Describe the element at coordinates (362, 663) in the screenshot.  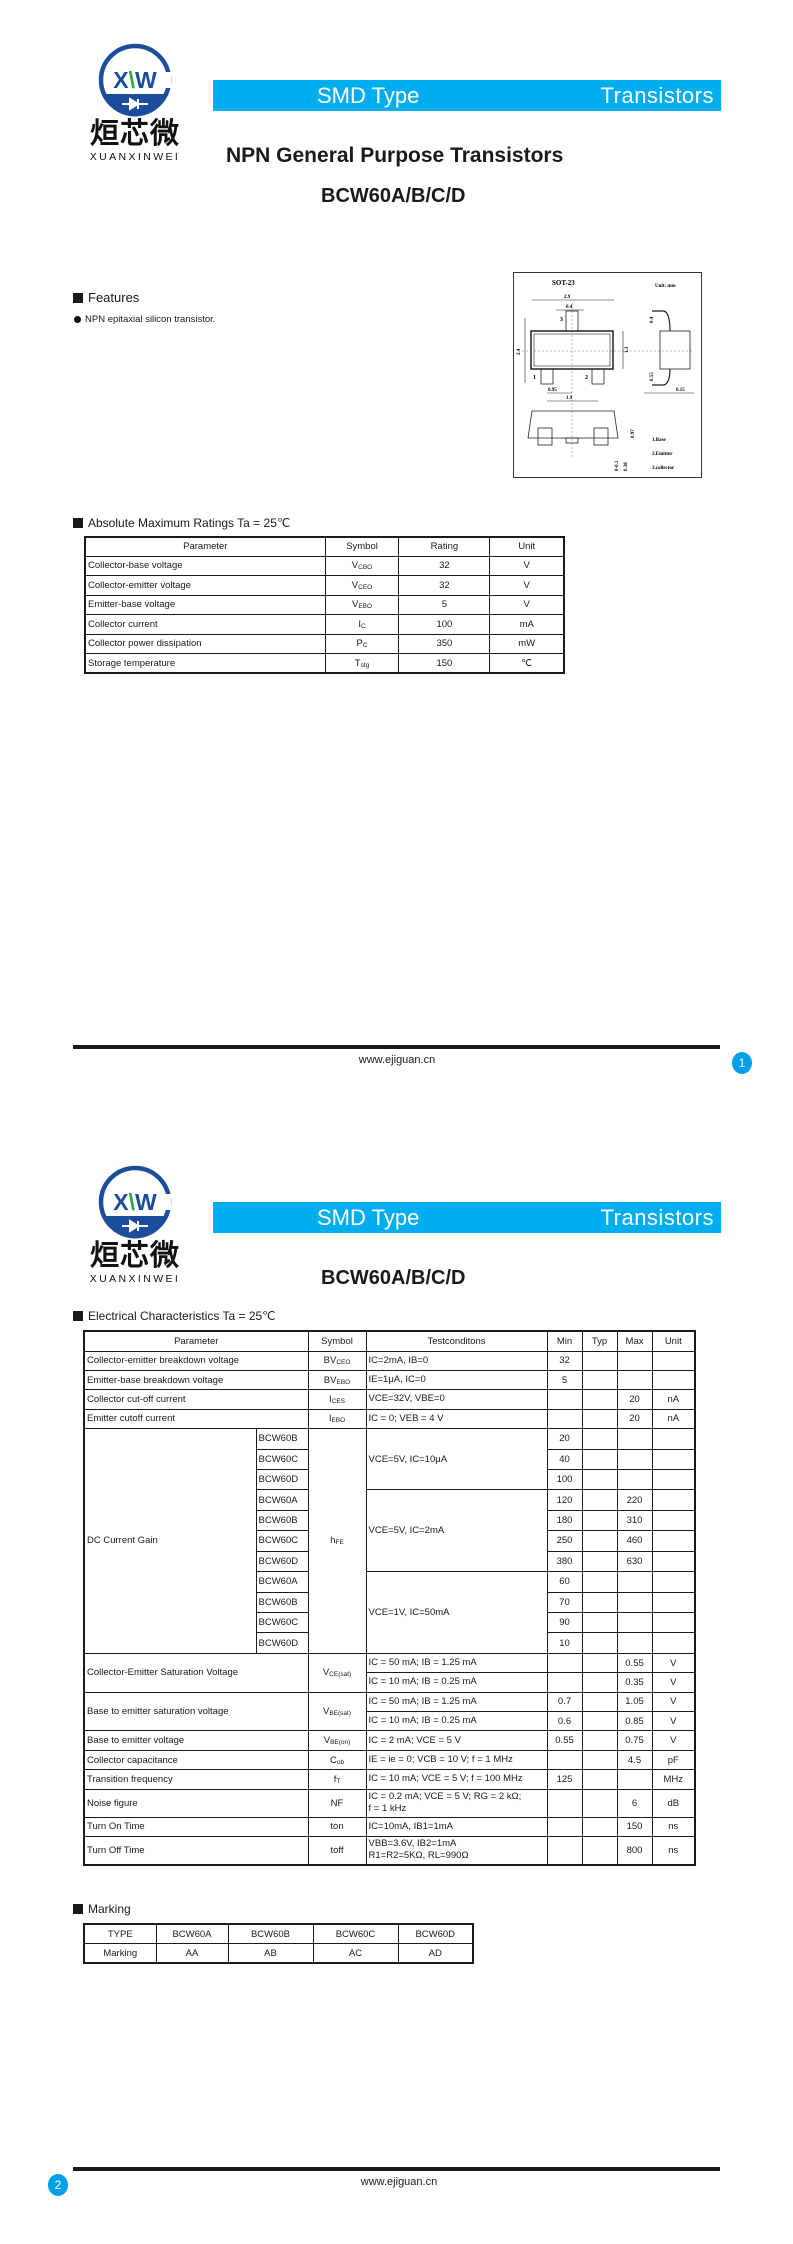
I see `symbol-cell: Tstg` at that location.